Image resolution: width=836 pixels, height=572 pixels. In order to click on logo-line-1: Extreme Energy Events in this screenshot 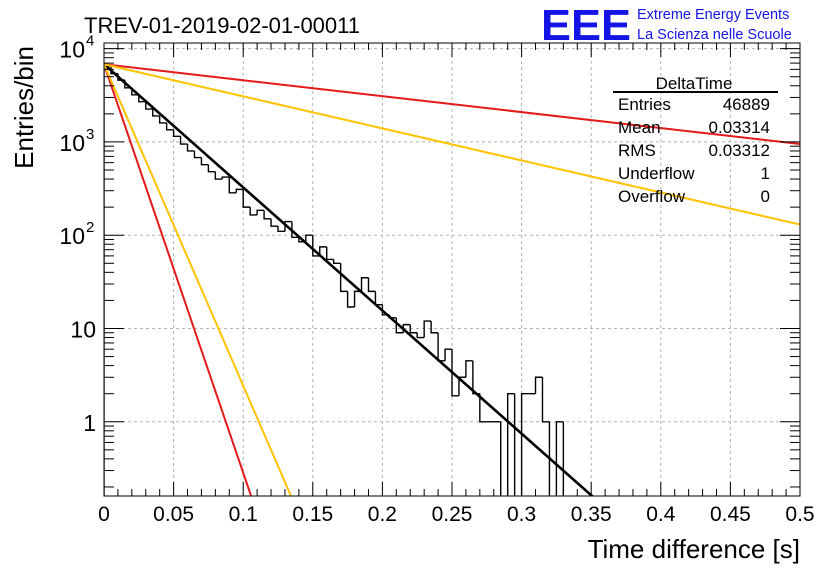, I will do `click(713, 15)`.